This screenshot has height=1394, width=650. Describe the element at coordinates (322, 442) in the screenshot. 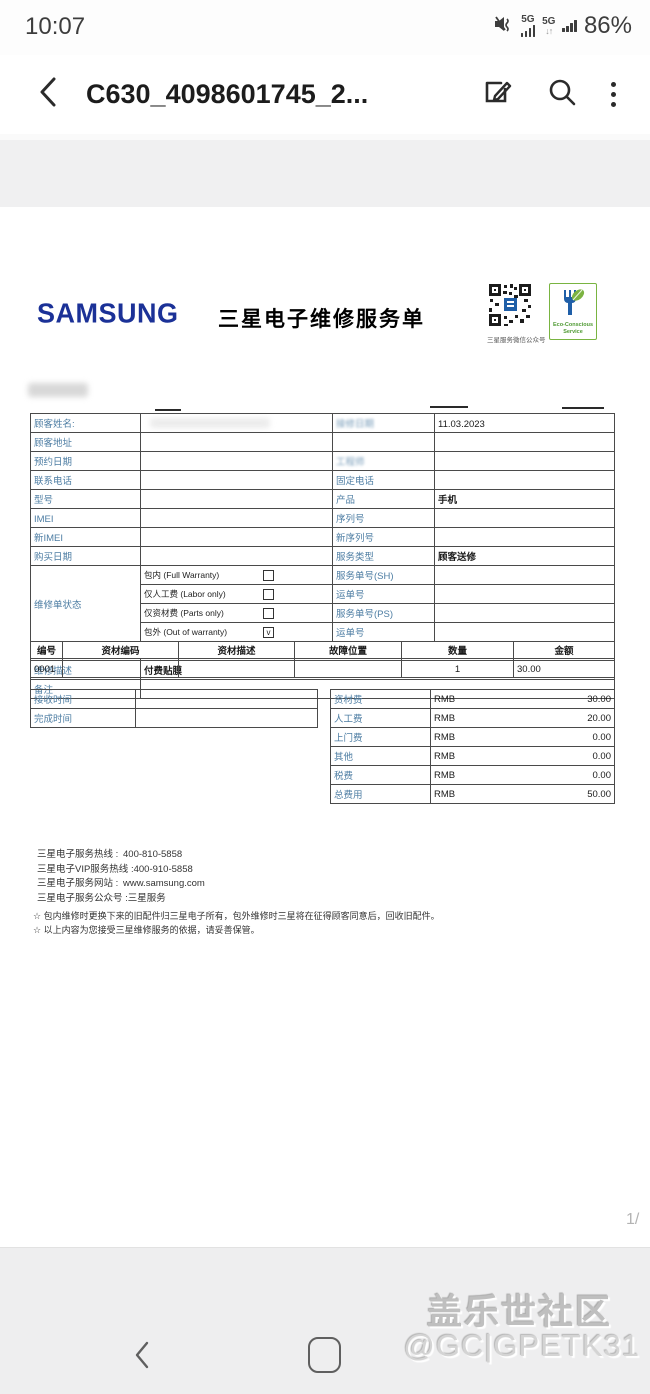

I see `table-row: 顾客地址` at that location.